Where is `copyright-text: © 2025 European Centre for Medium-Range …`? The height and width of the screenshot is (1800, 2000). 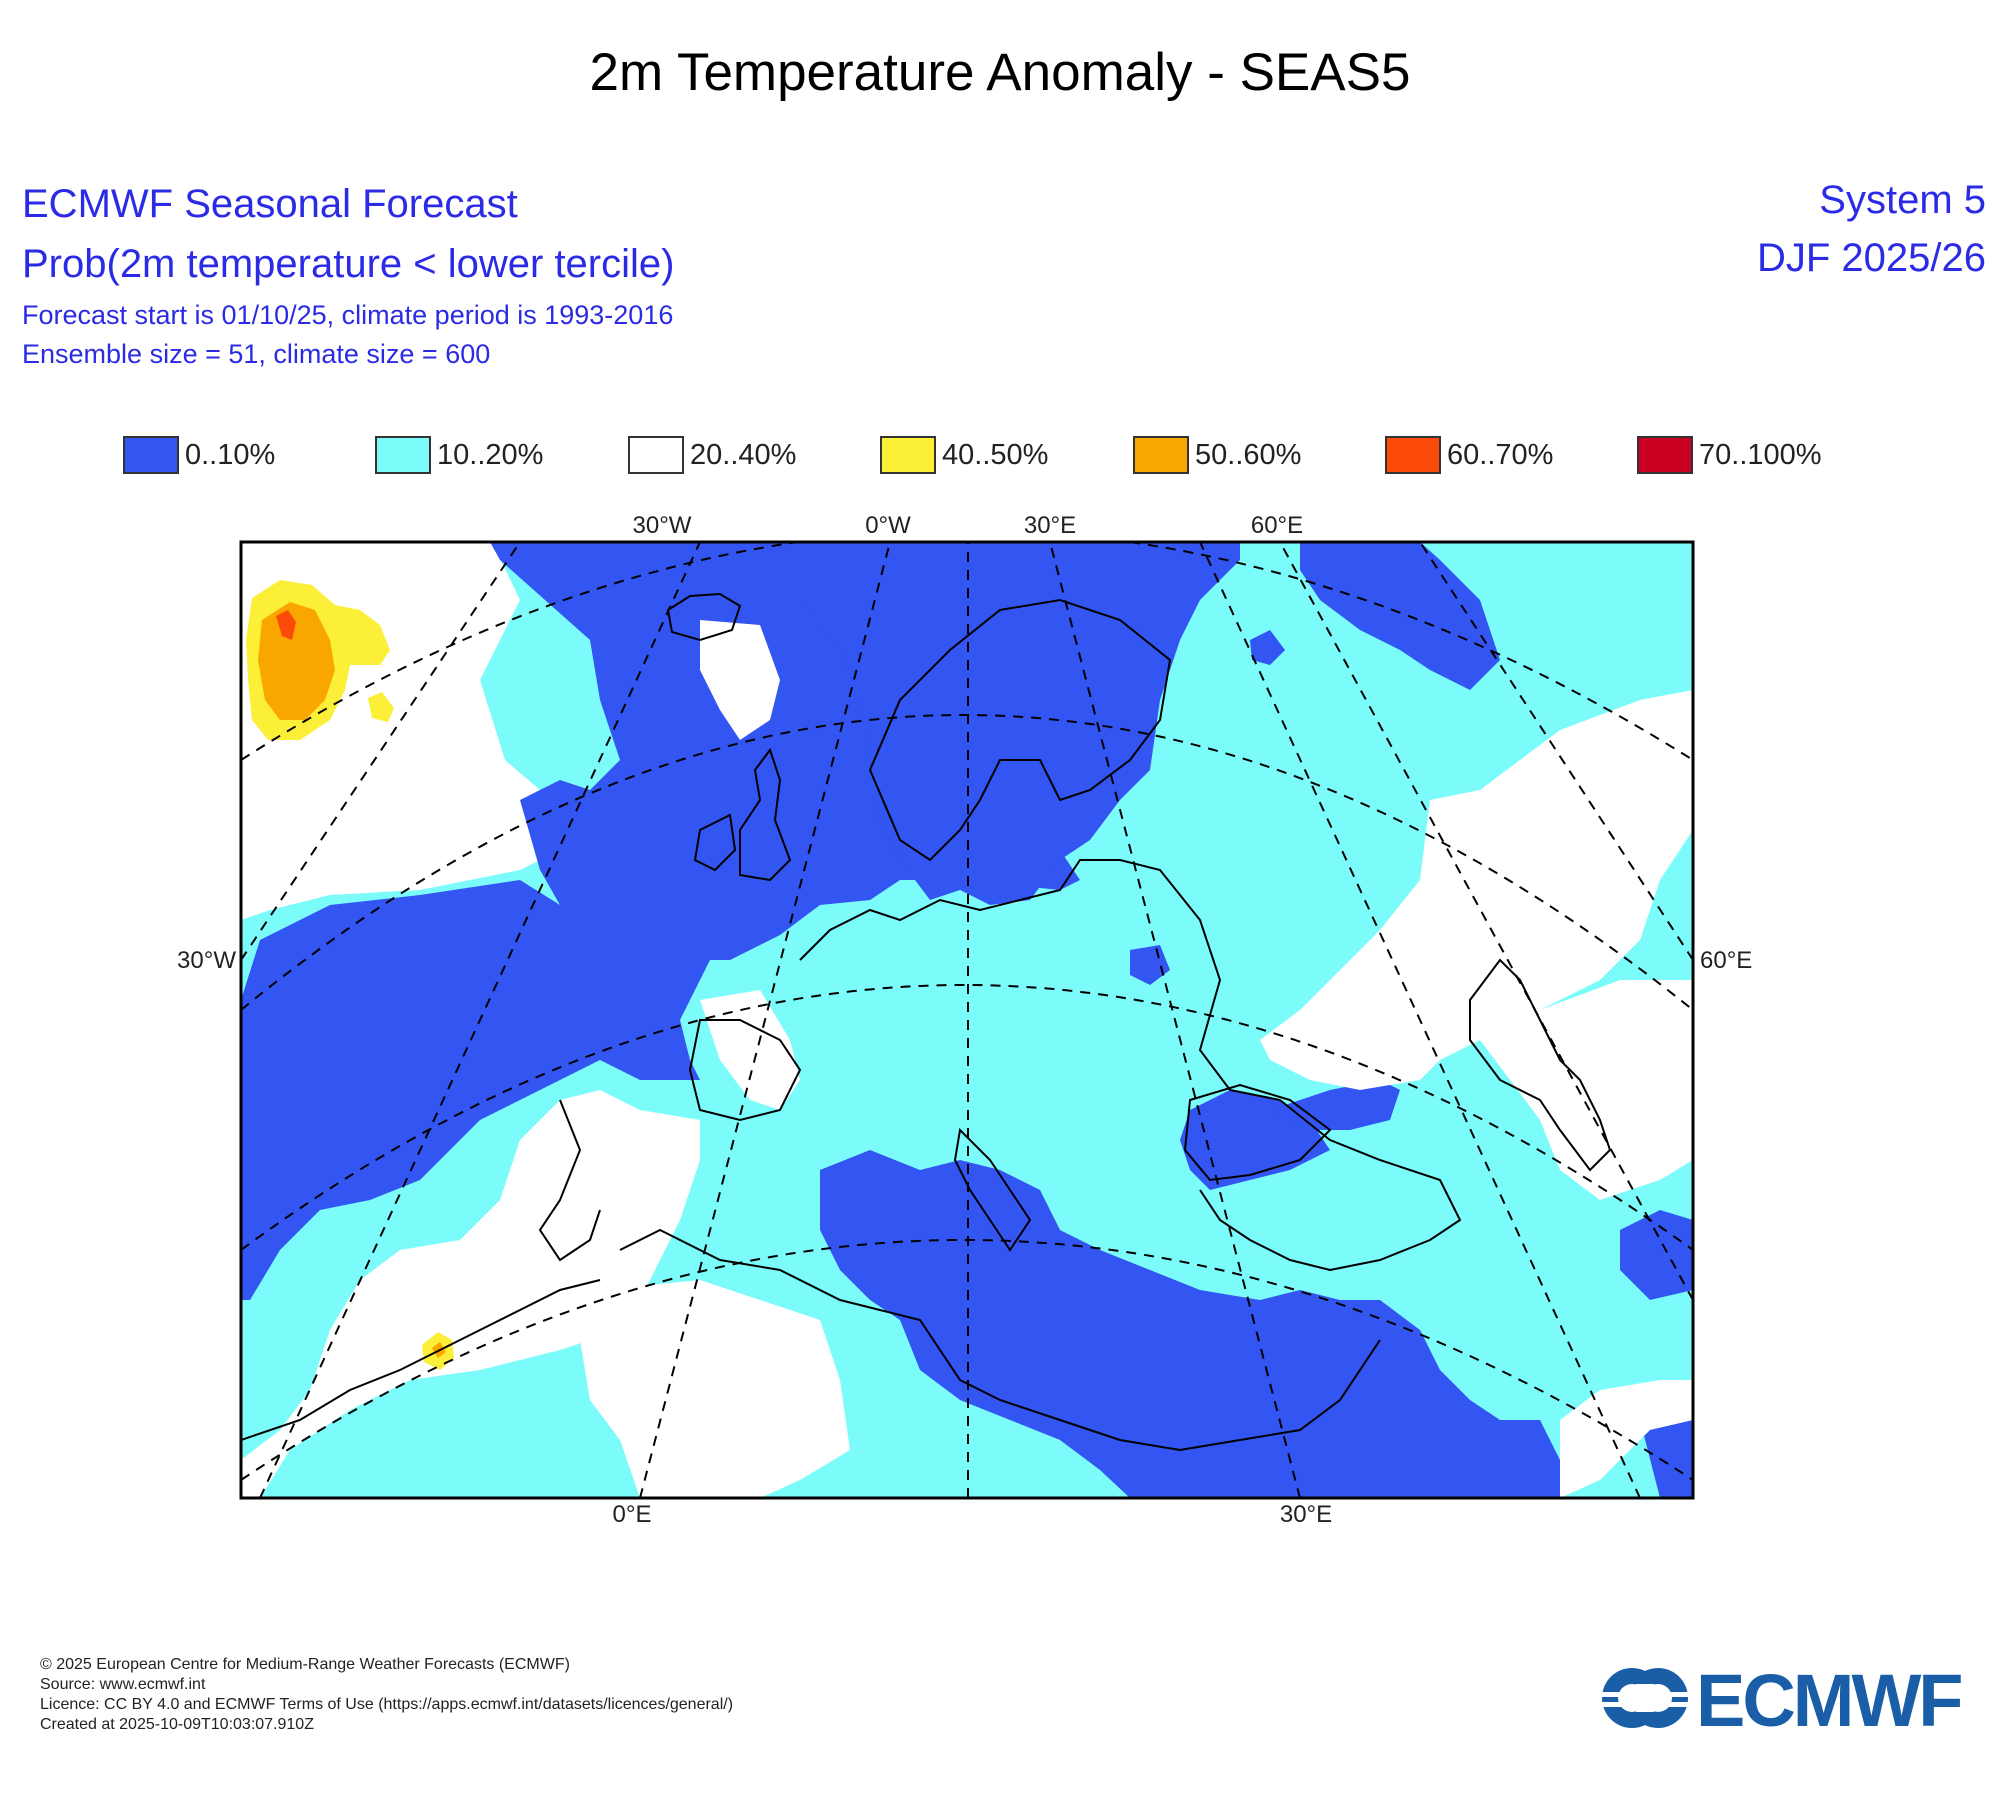 copyright-text: © 2025 European Centre for Medium-Range … is located at coordinates (305, 1664).